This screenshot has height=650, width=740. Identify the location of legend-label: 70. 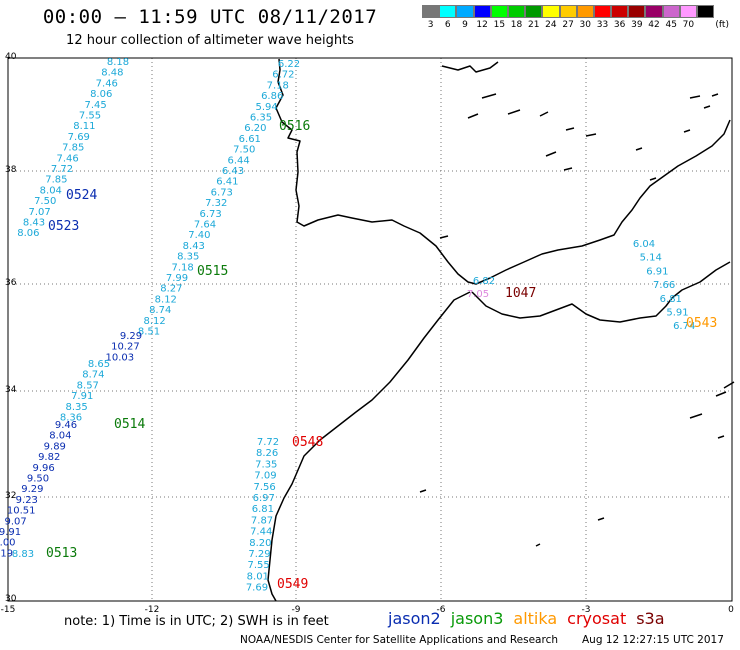
(688, 25).